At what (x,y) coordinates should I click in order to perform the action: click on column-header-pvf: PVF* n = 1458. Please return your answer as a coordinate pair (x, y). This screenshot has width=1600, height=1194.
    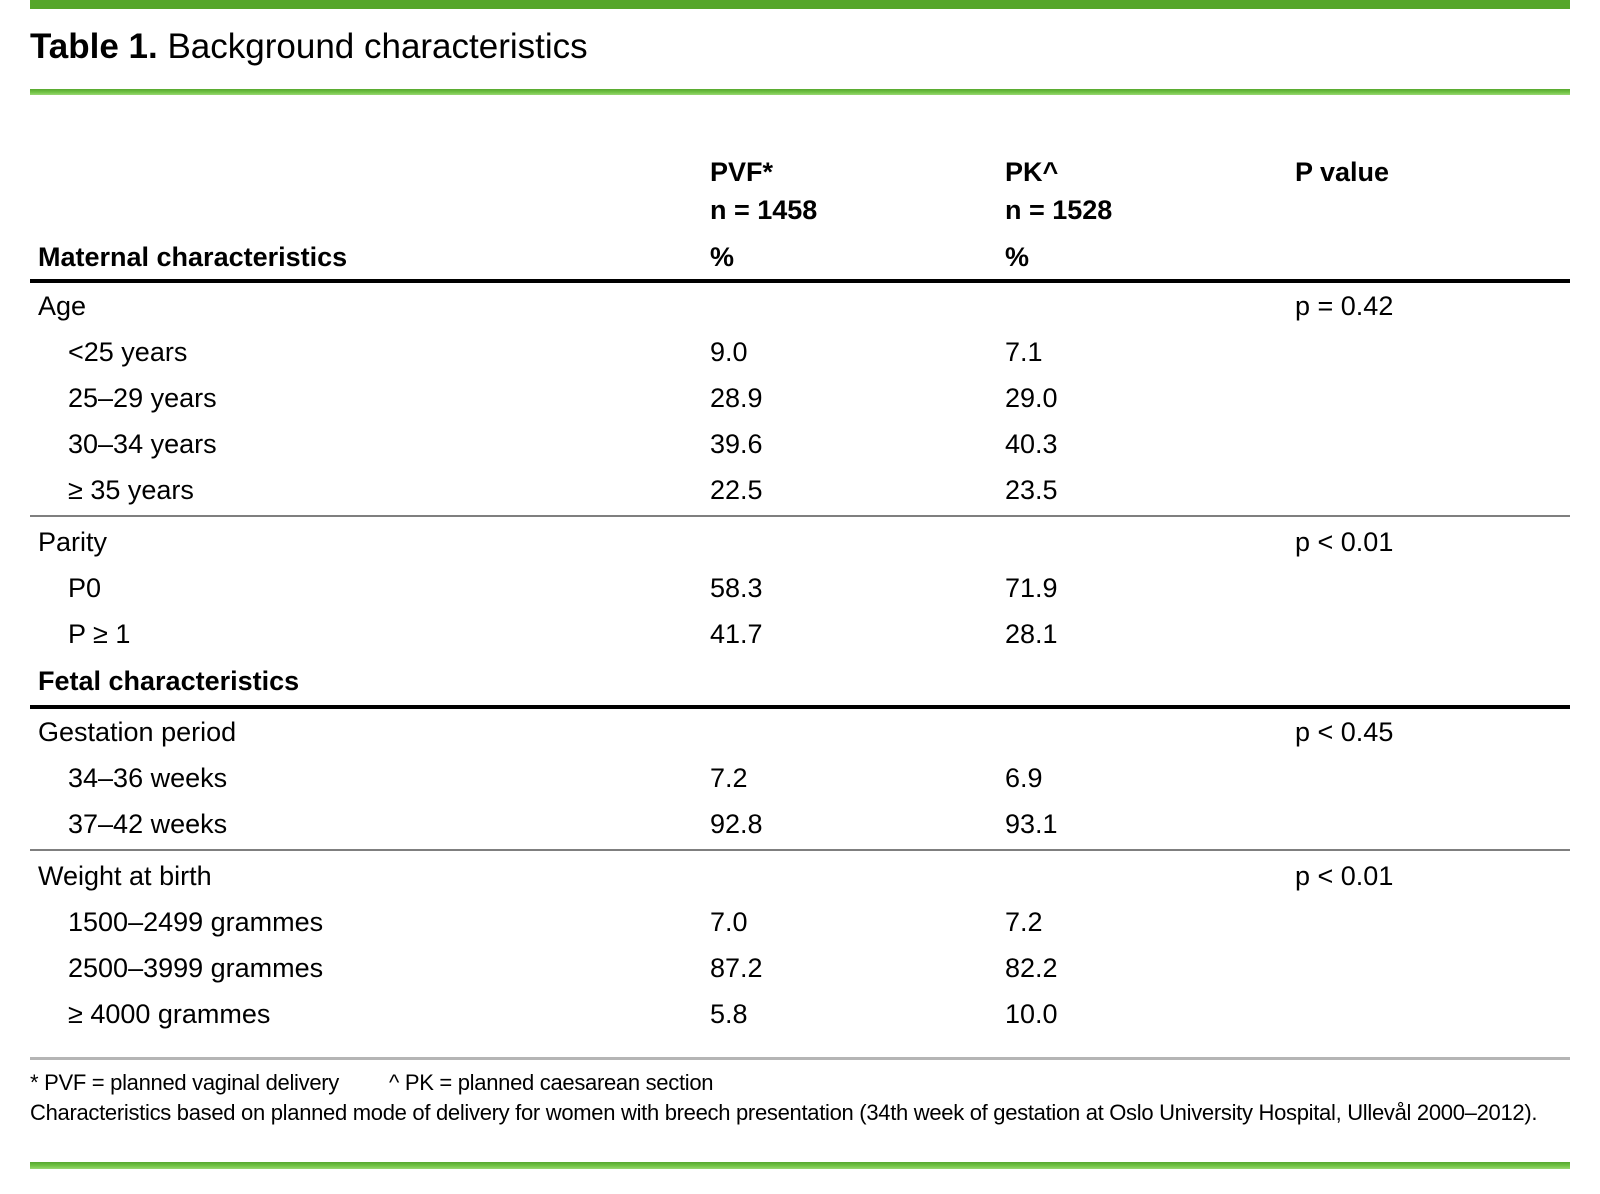
    Looking at the image, I should click on (857, 191).